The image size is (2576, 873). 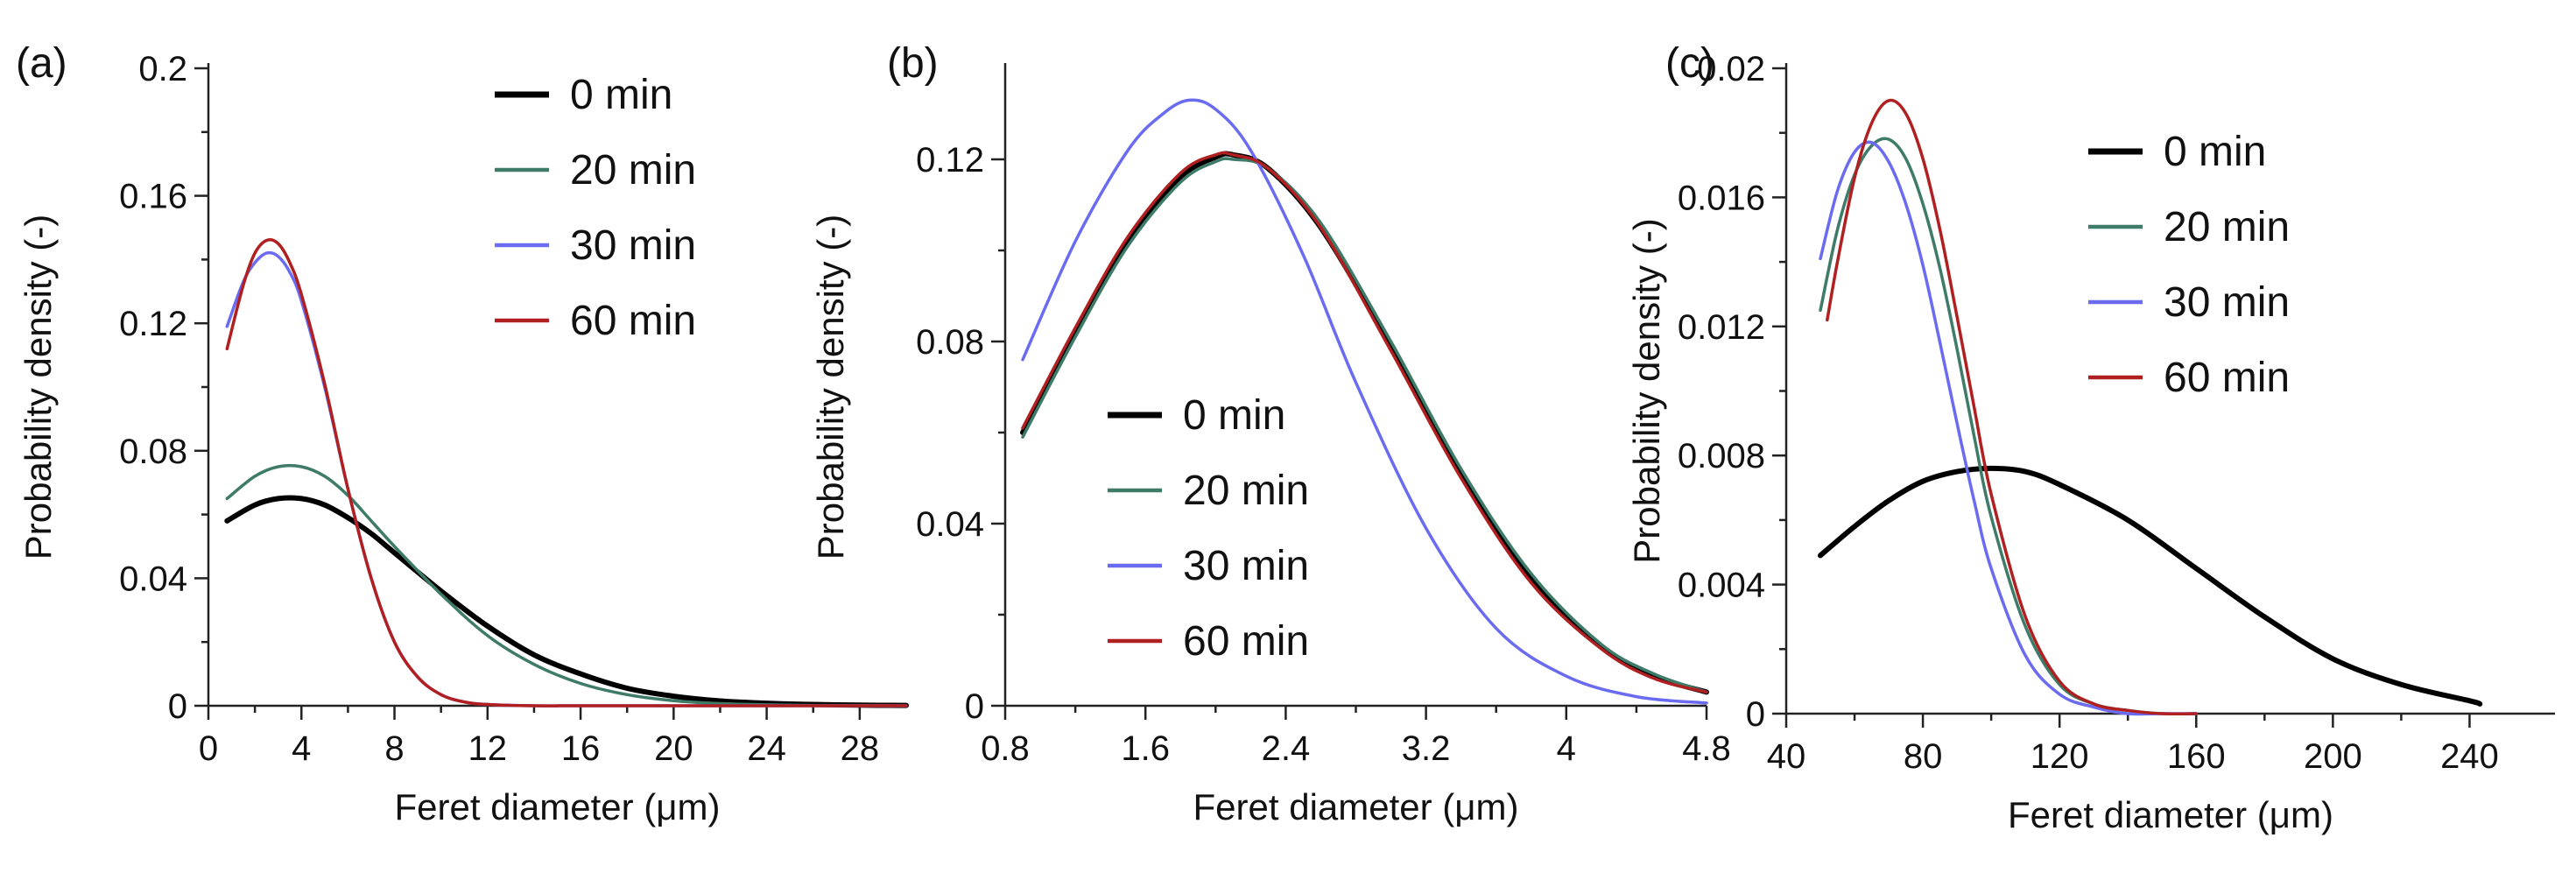 What do you see at coordinates (394, 748) in the screenshot?
I see `x-tick-label: 8` at bounding box center [394, 748].